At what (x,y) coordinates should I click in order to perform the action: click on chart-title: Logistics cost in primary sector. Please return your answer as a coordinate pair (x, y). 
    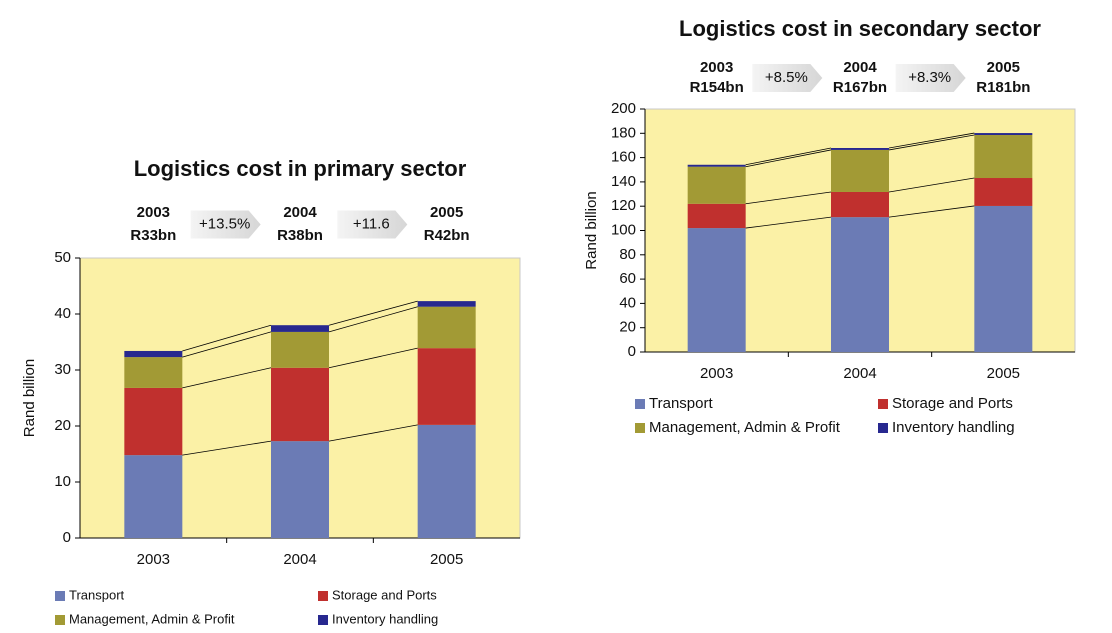
    Looking at the image, I should click on (300, 168).